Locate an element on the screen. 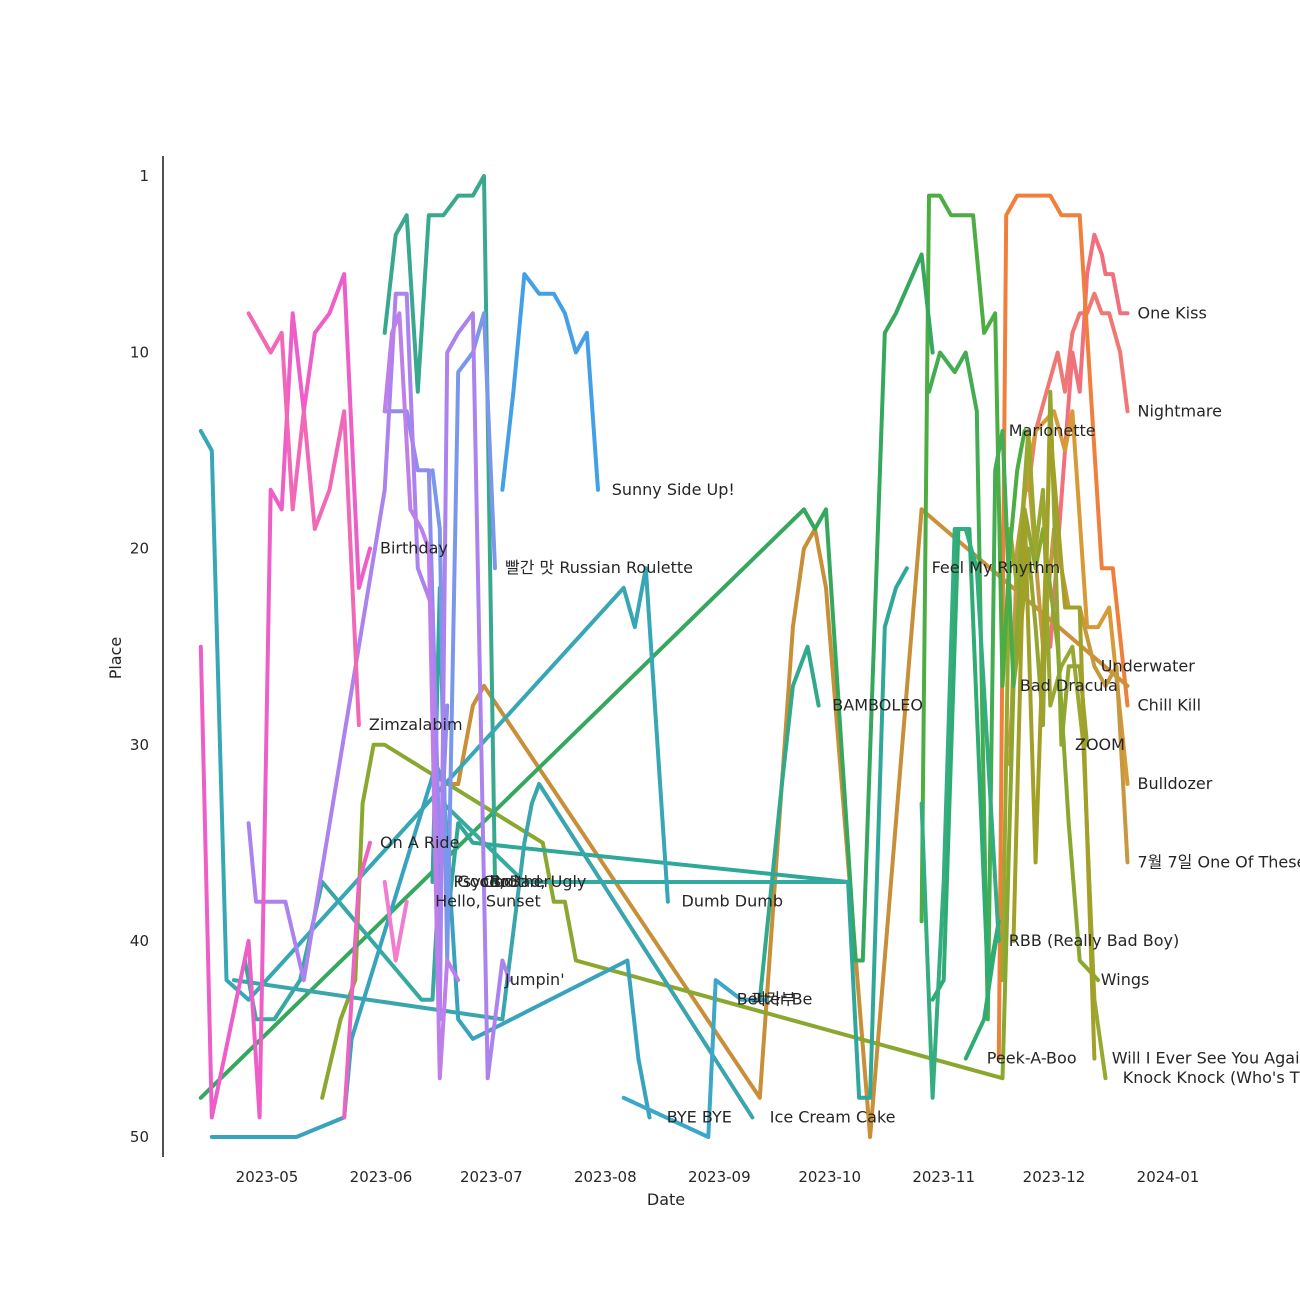 The image size is (1300, 1300). series-end-label: 피카부 is located at coordinates (773, 999).